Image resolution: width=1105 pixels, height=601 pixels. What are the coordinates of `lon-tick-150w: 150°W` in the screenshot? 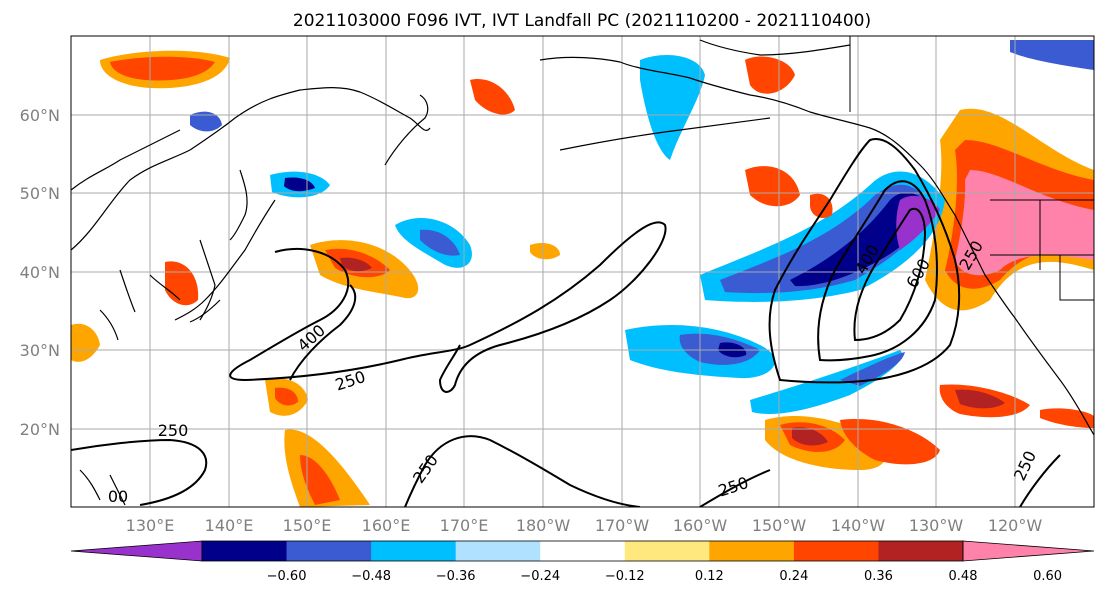 It's located at (779, 525).